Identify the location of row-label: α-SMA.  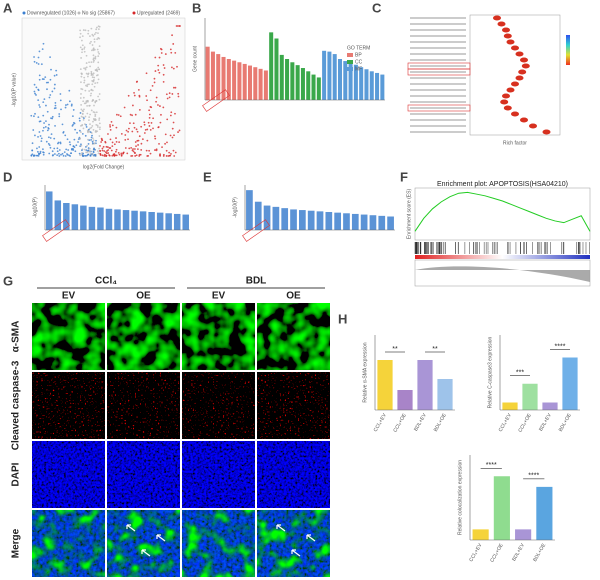
(16, 337).